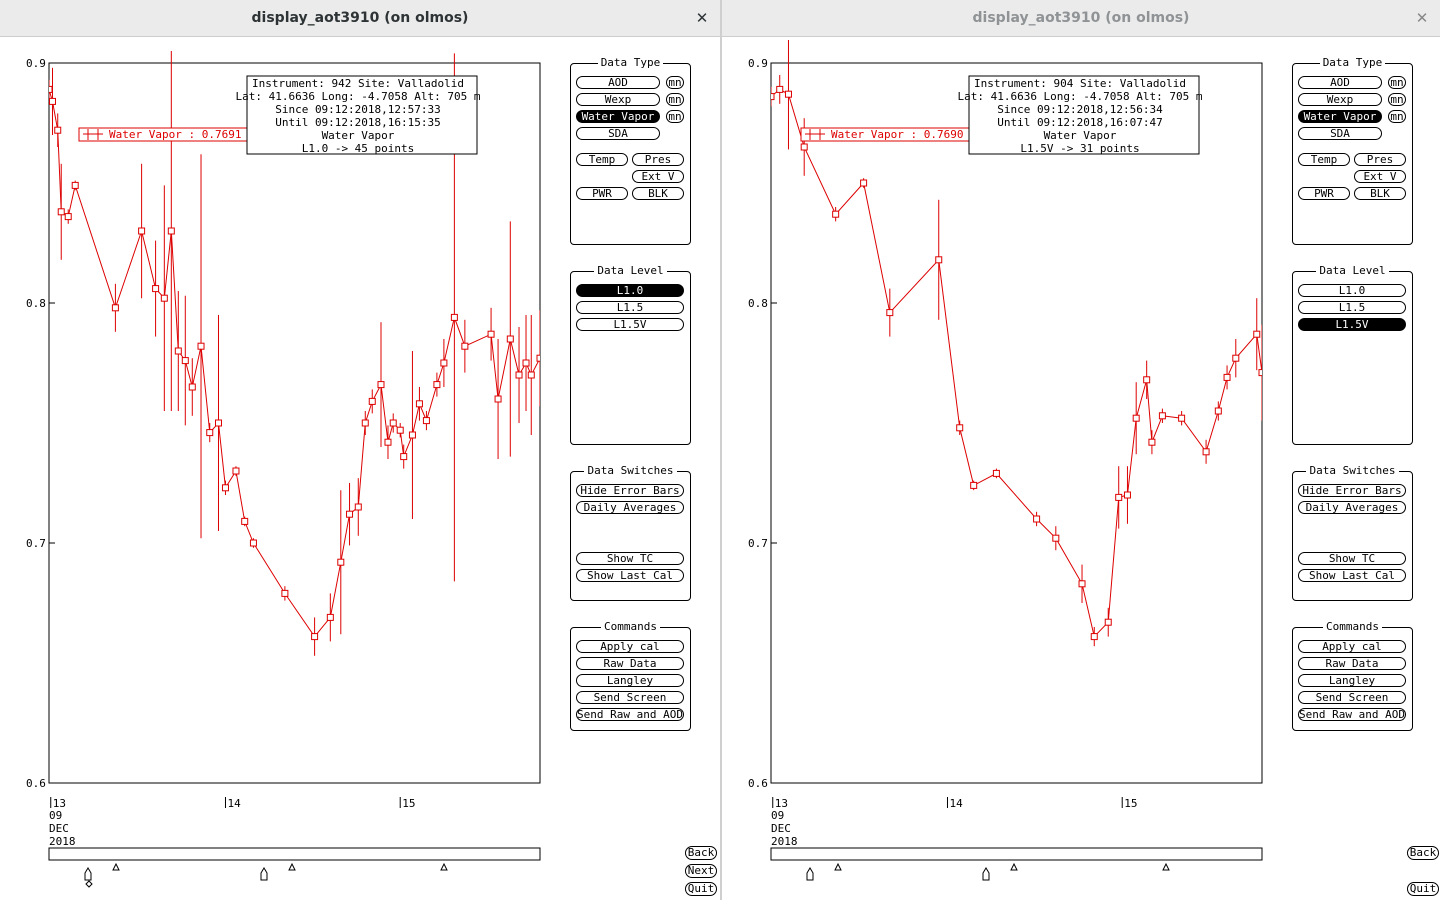 The width and height of the screenshot is (1440, 900). I want to click on date-label: 2018, so click(62, 841).